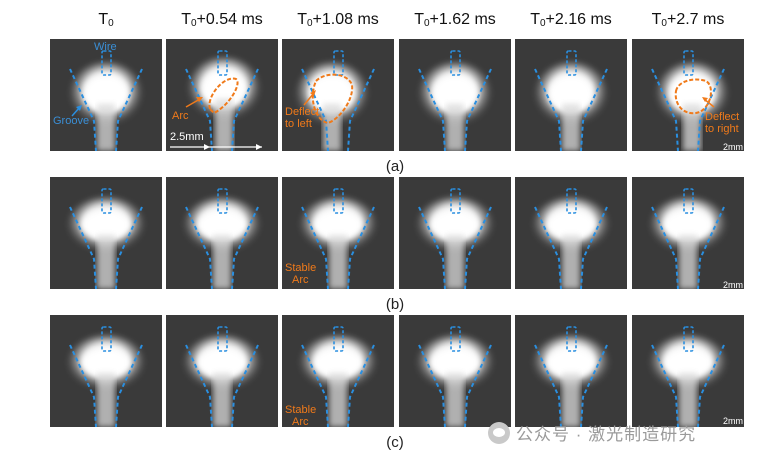 This screenshot has height=461, width=765. Describe the element at coordinates (499, 432) in the screenshot. I see `wechat-icon` at that location.